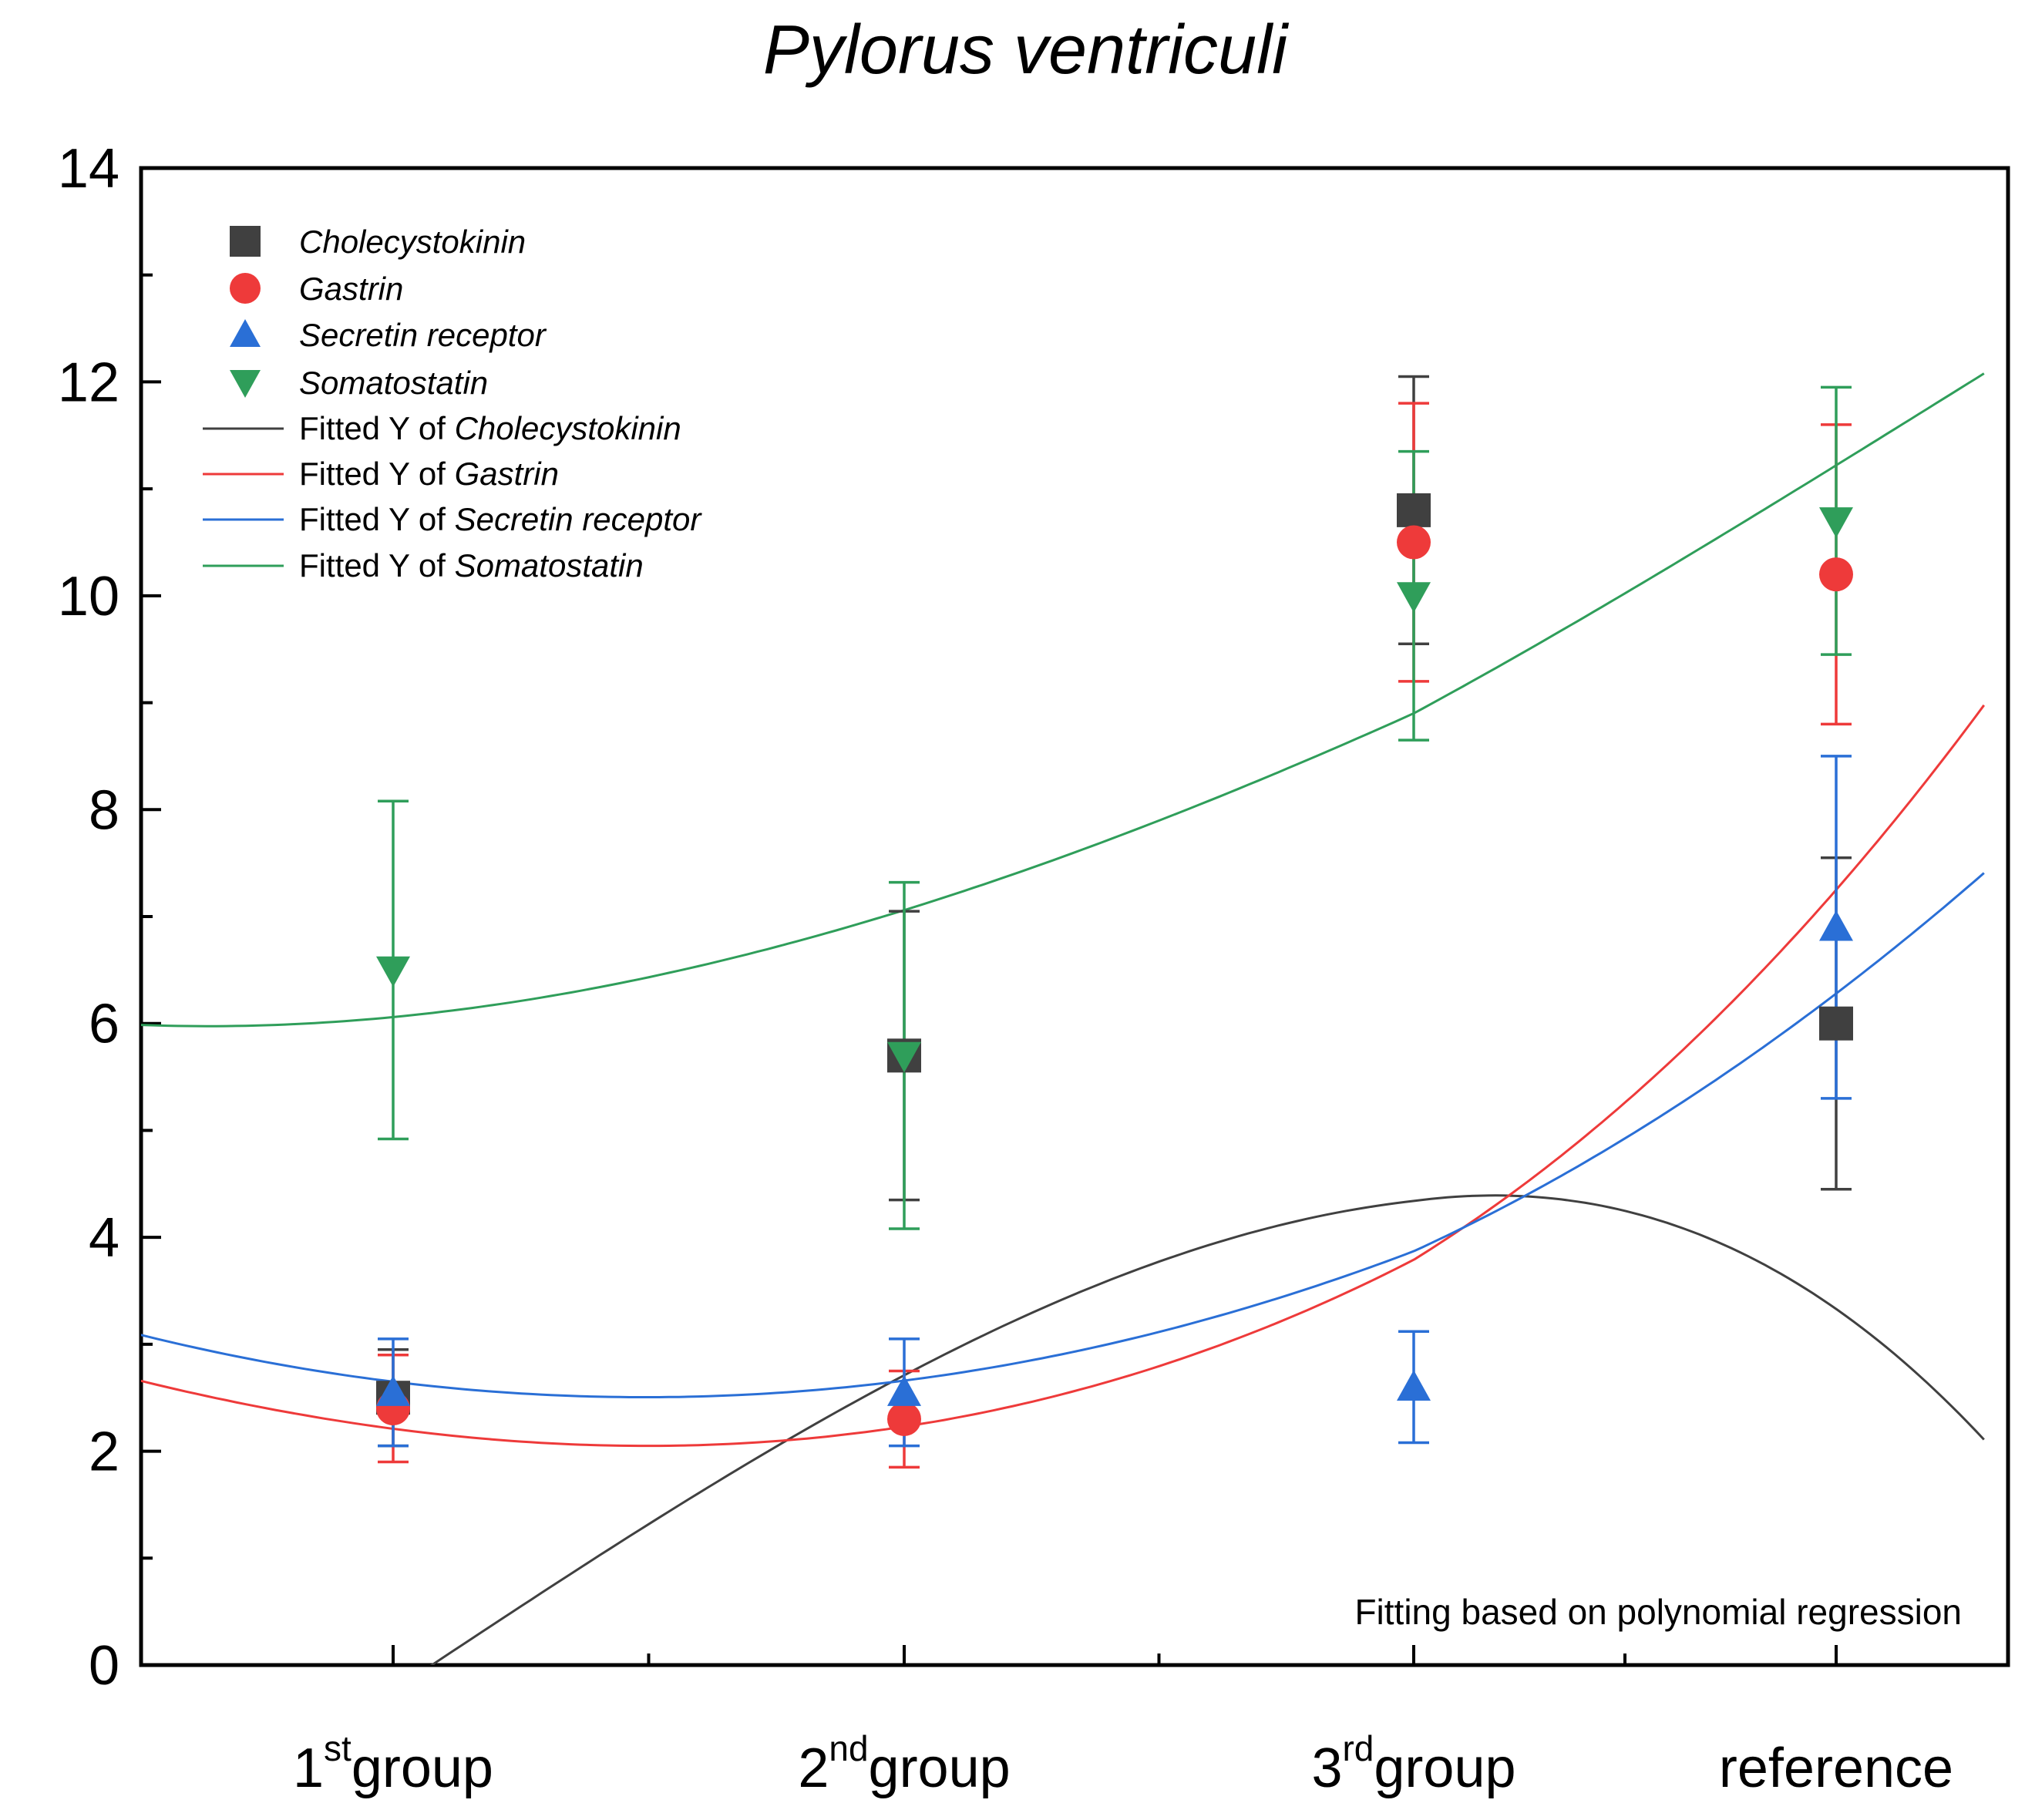 This screenshot has height=1820, width=2025. Describe the element at coordinates (88, 382) in the screenshot. I see `y-tick-label: 12` at that location.